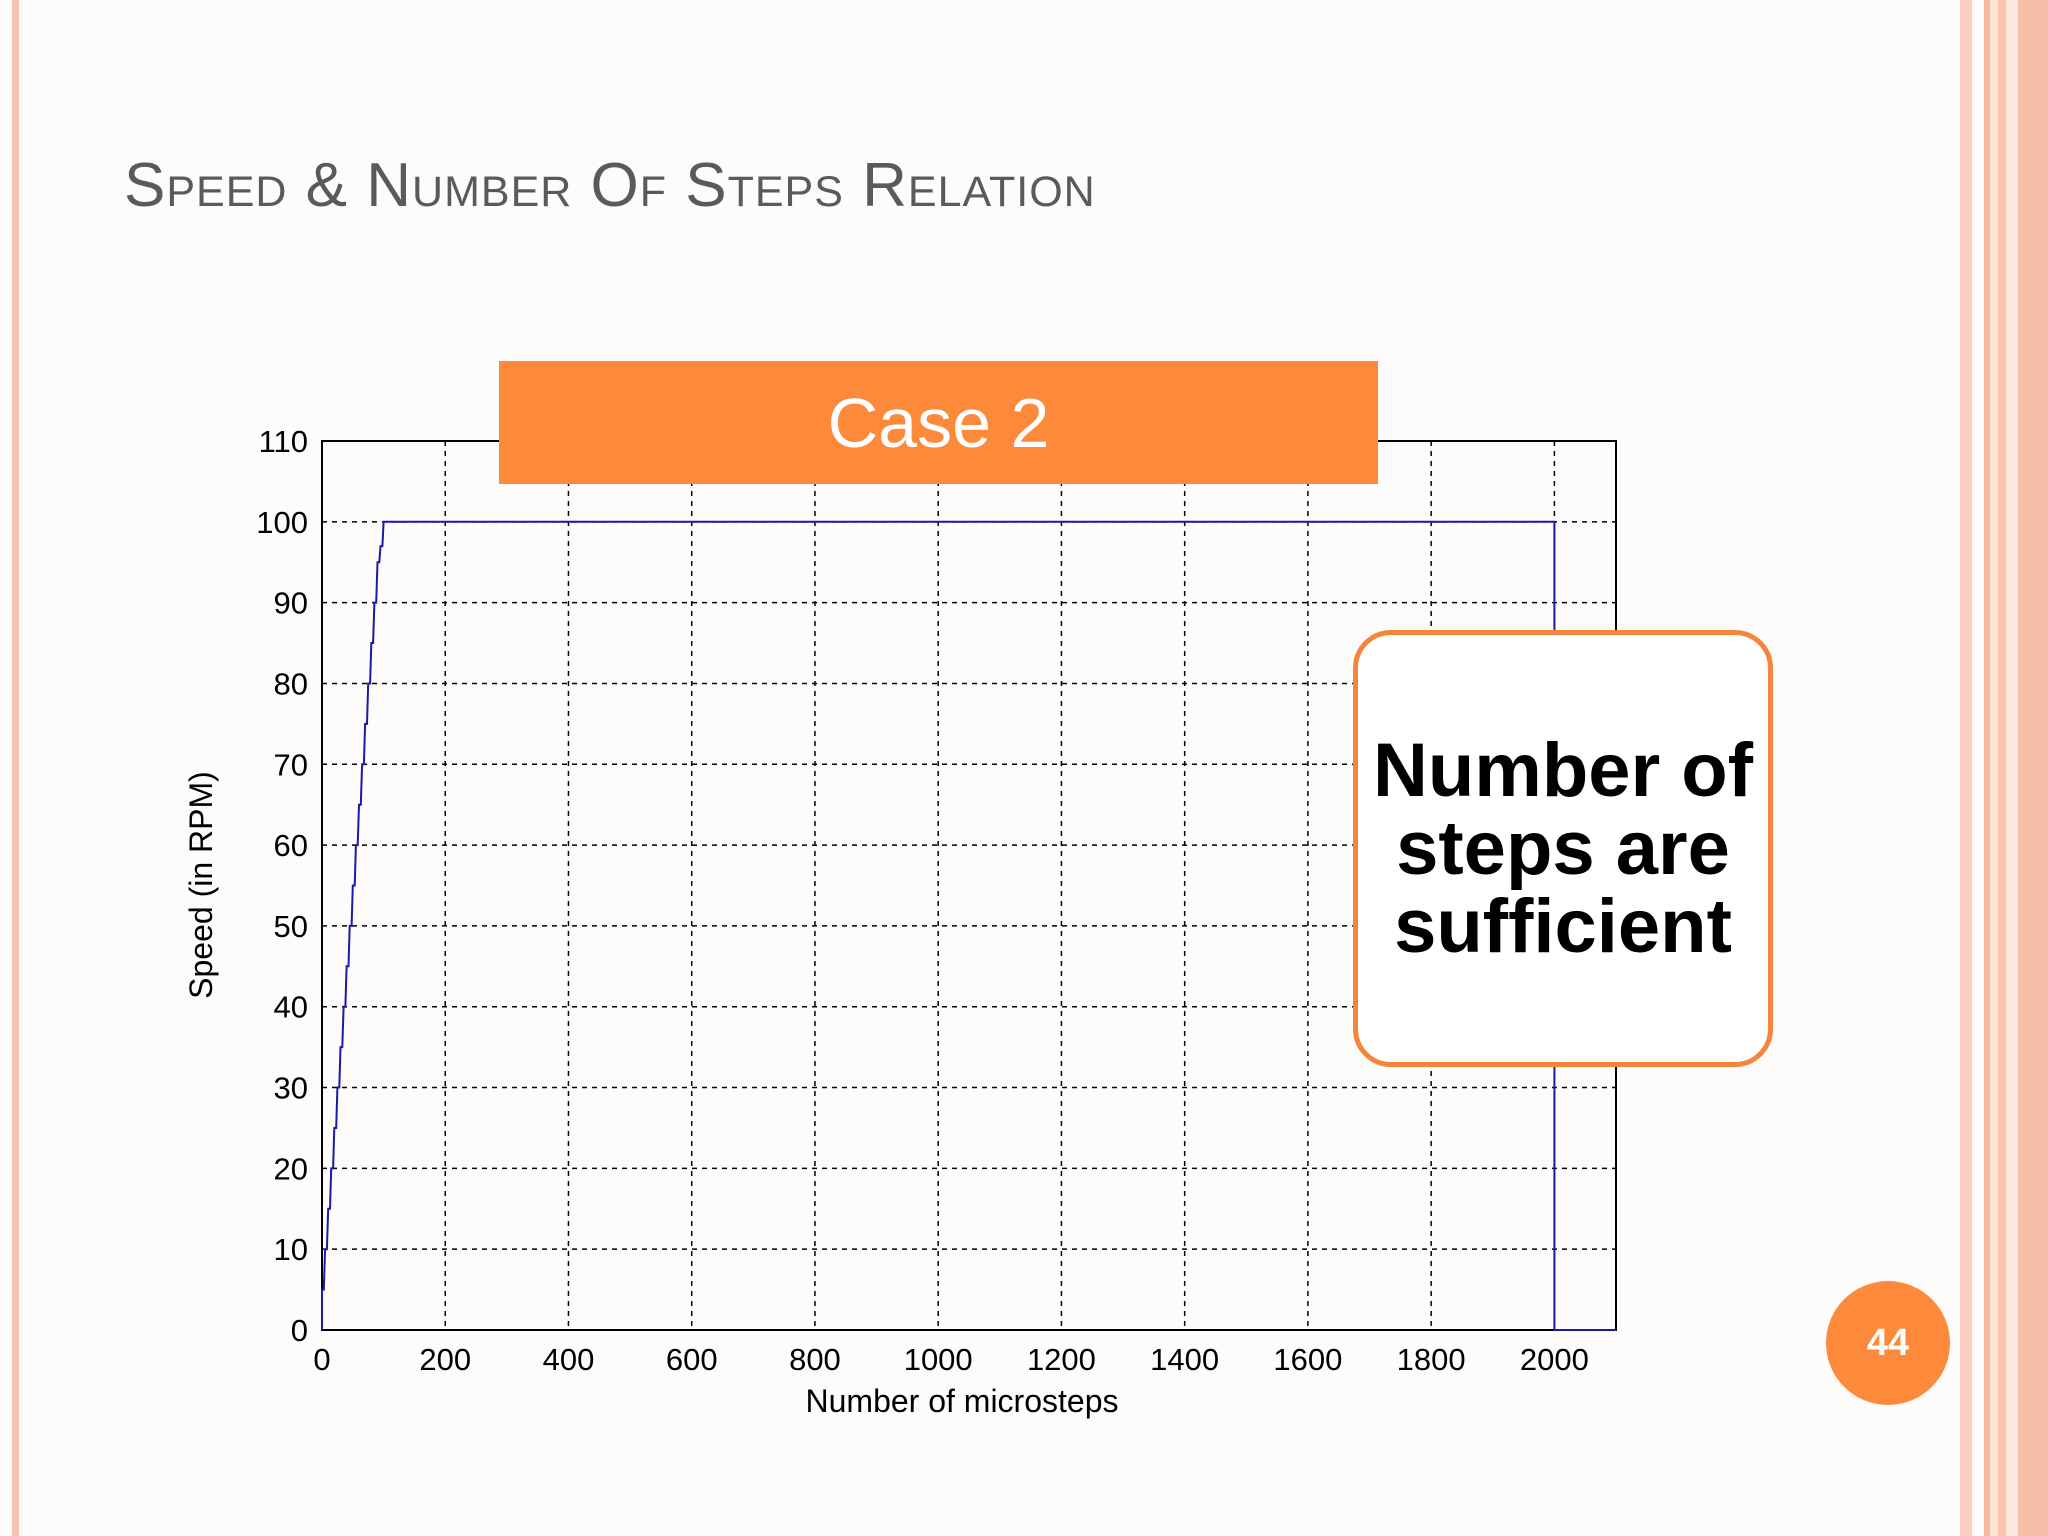  I want to click on x-tick-label: 1600, so click(1307, 1359).